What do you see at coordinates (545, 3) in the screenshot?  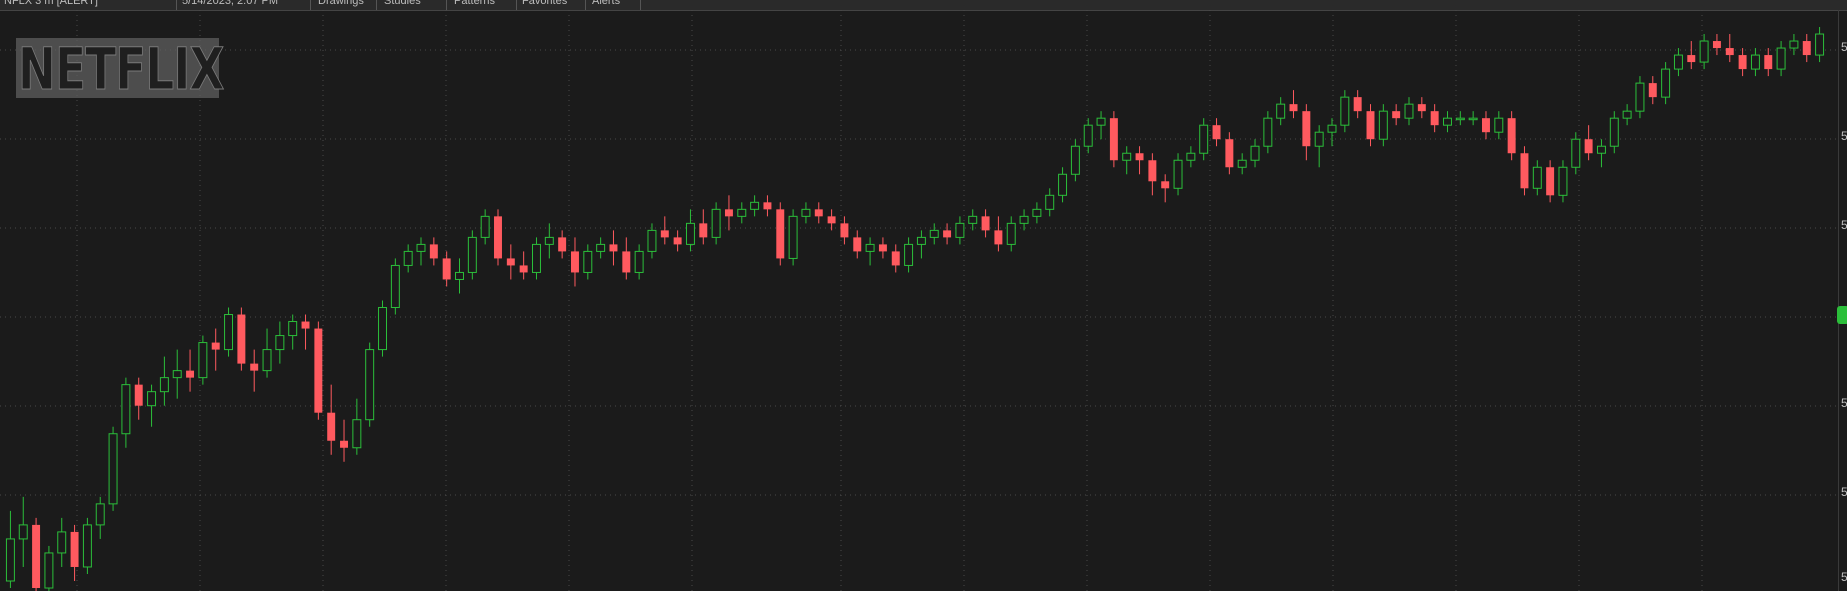 I see `header-favorites-menu: Favorites` at bounding box center [545, 3].